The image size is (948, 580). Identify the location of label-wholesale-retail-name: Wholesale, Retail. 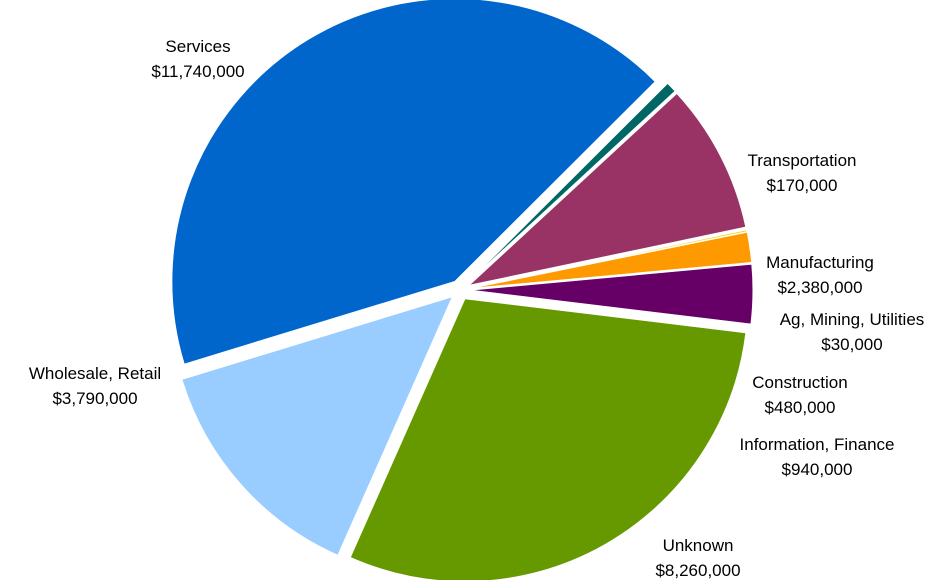
(95, 373).